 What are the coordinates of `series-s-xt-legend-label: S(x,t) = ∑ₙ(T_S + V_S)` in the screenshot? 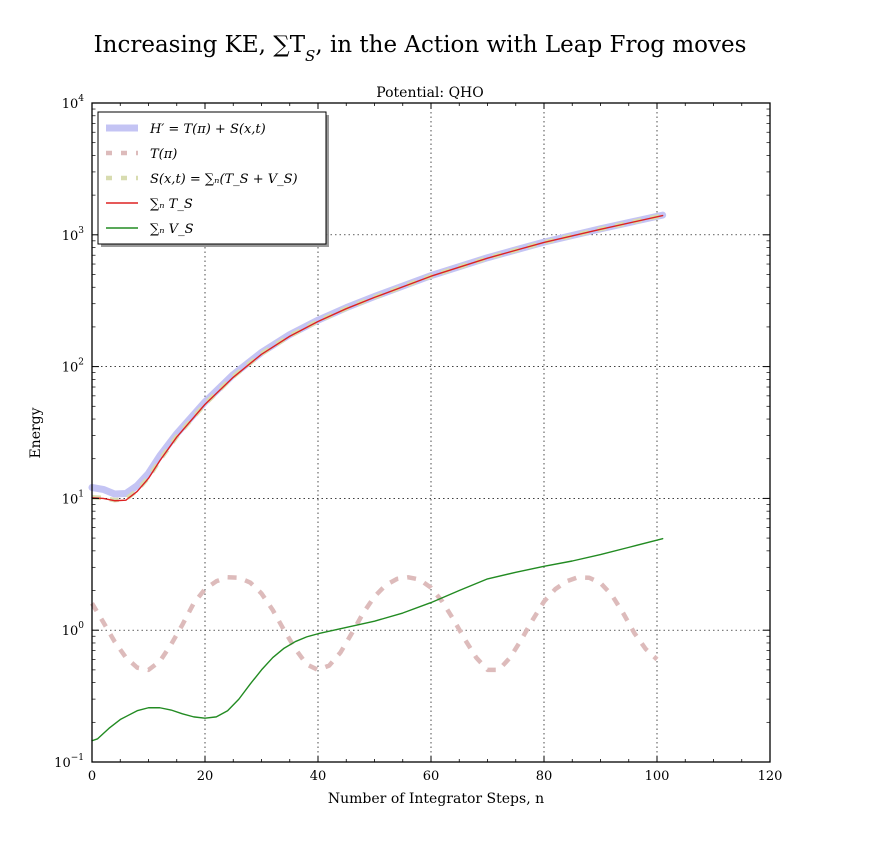 It's located at (224, 179).